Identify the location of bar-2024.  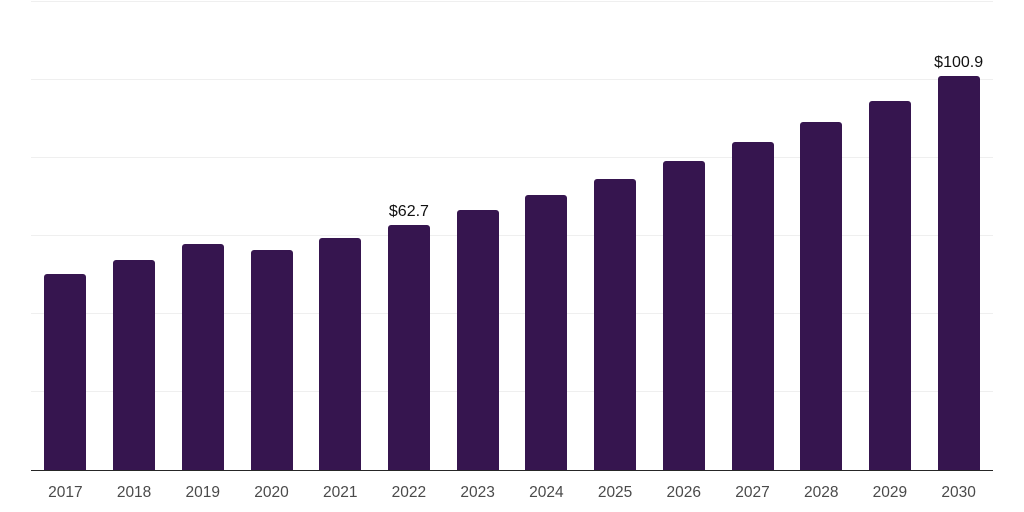
(546, 332).